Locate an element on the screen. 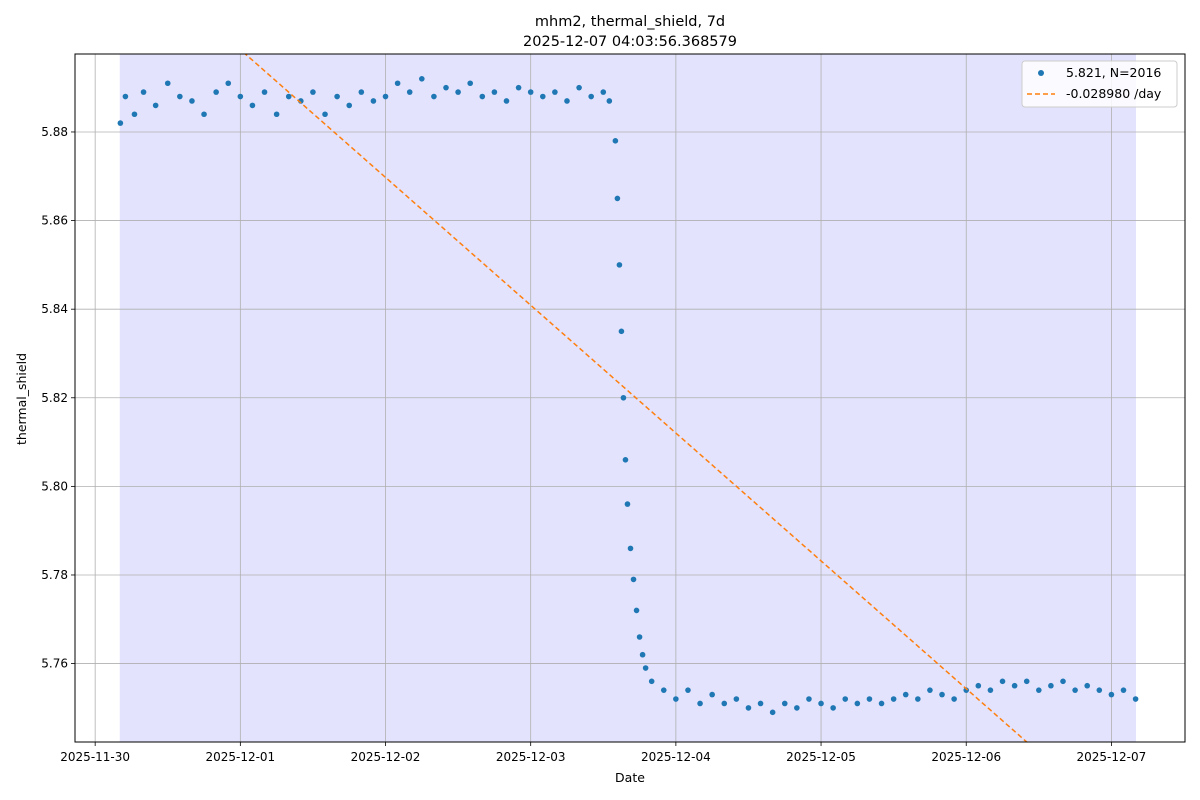 The height and width of the screenshot is (800, 1200). y-tick-label: 5.76 is located at coordinates (54, 664).